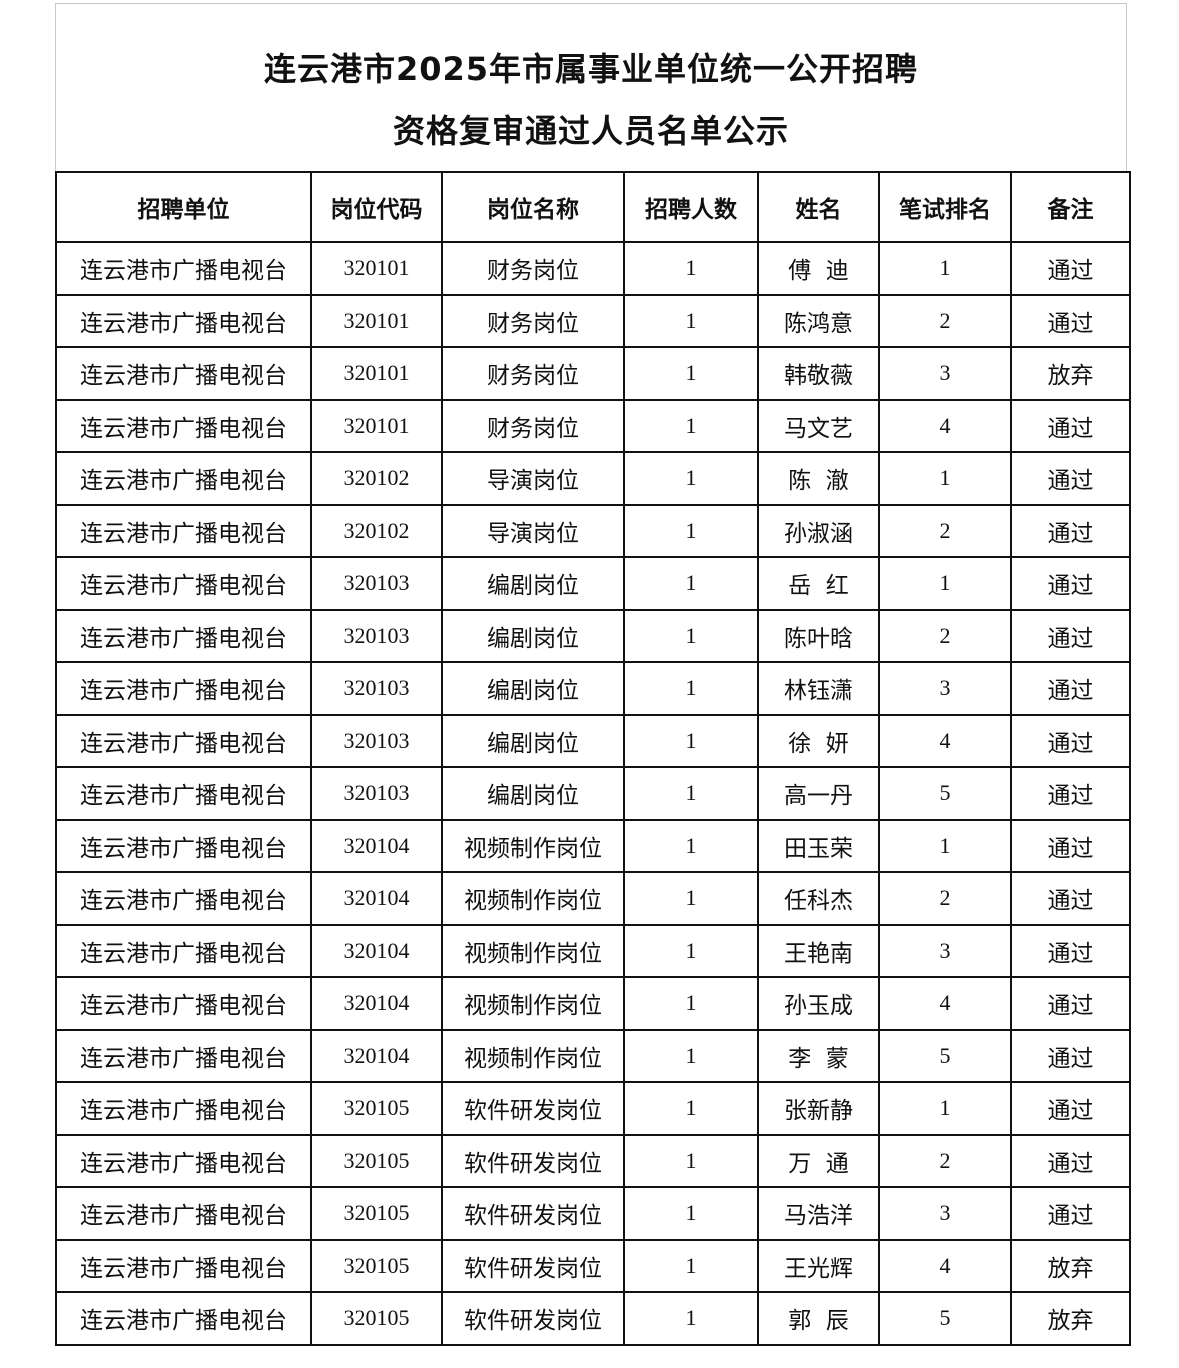 This screenshot has width=1179, height=1368. I want to click on table-row: 连云港市广播电视台 320101 财务岗位 1 陈鸿意 2 通过, so click(593, 320).